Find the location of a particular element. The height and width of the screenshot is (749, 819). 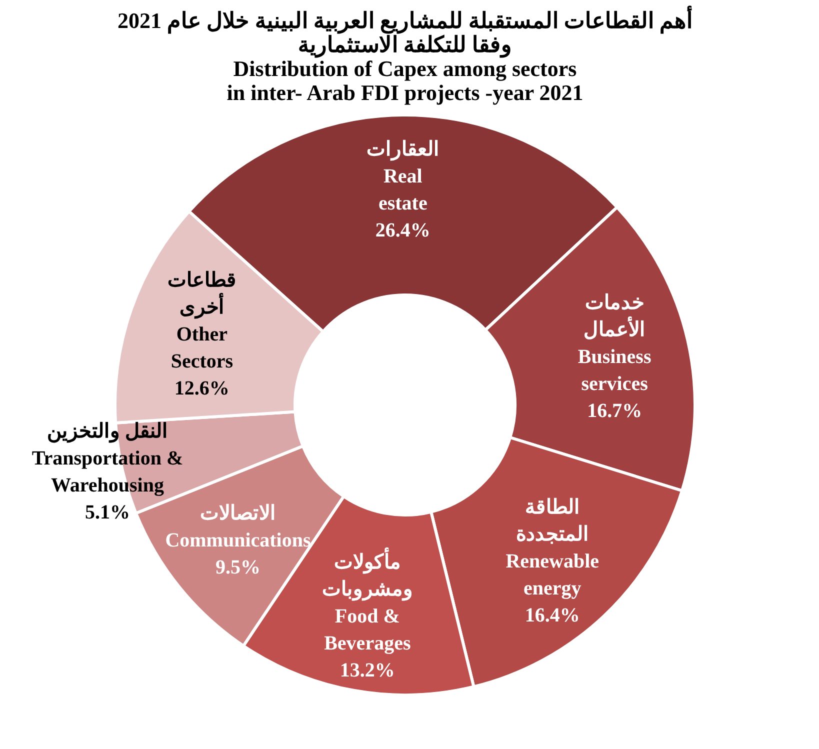

data-label: 12.6% is located at coordinates (202, 388).